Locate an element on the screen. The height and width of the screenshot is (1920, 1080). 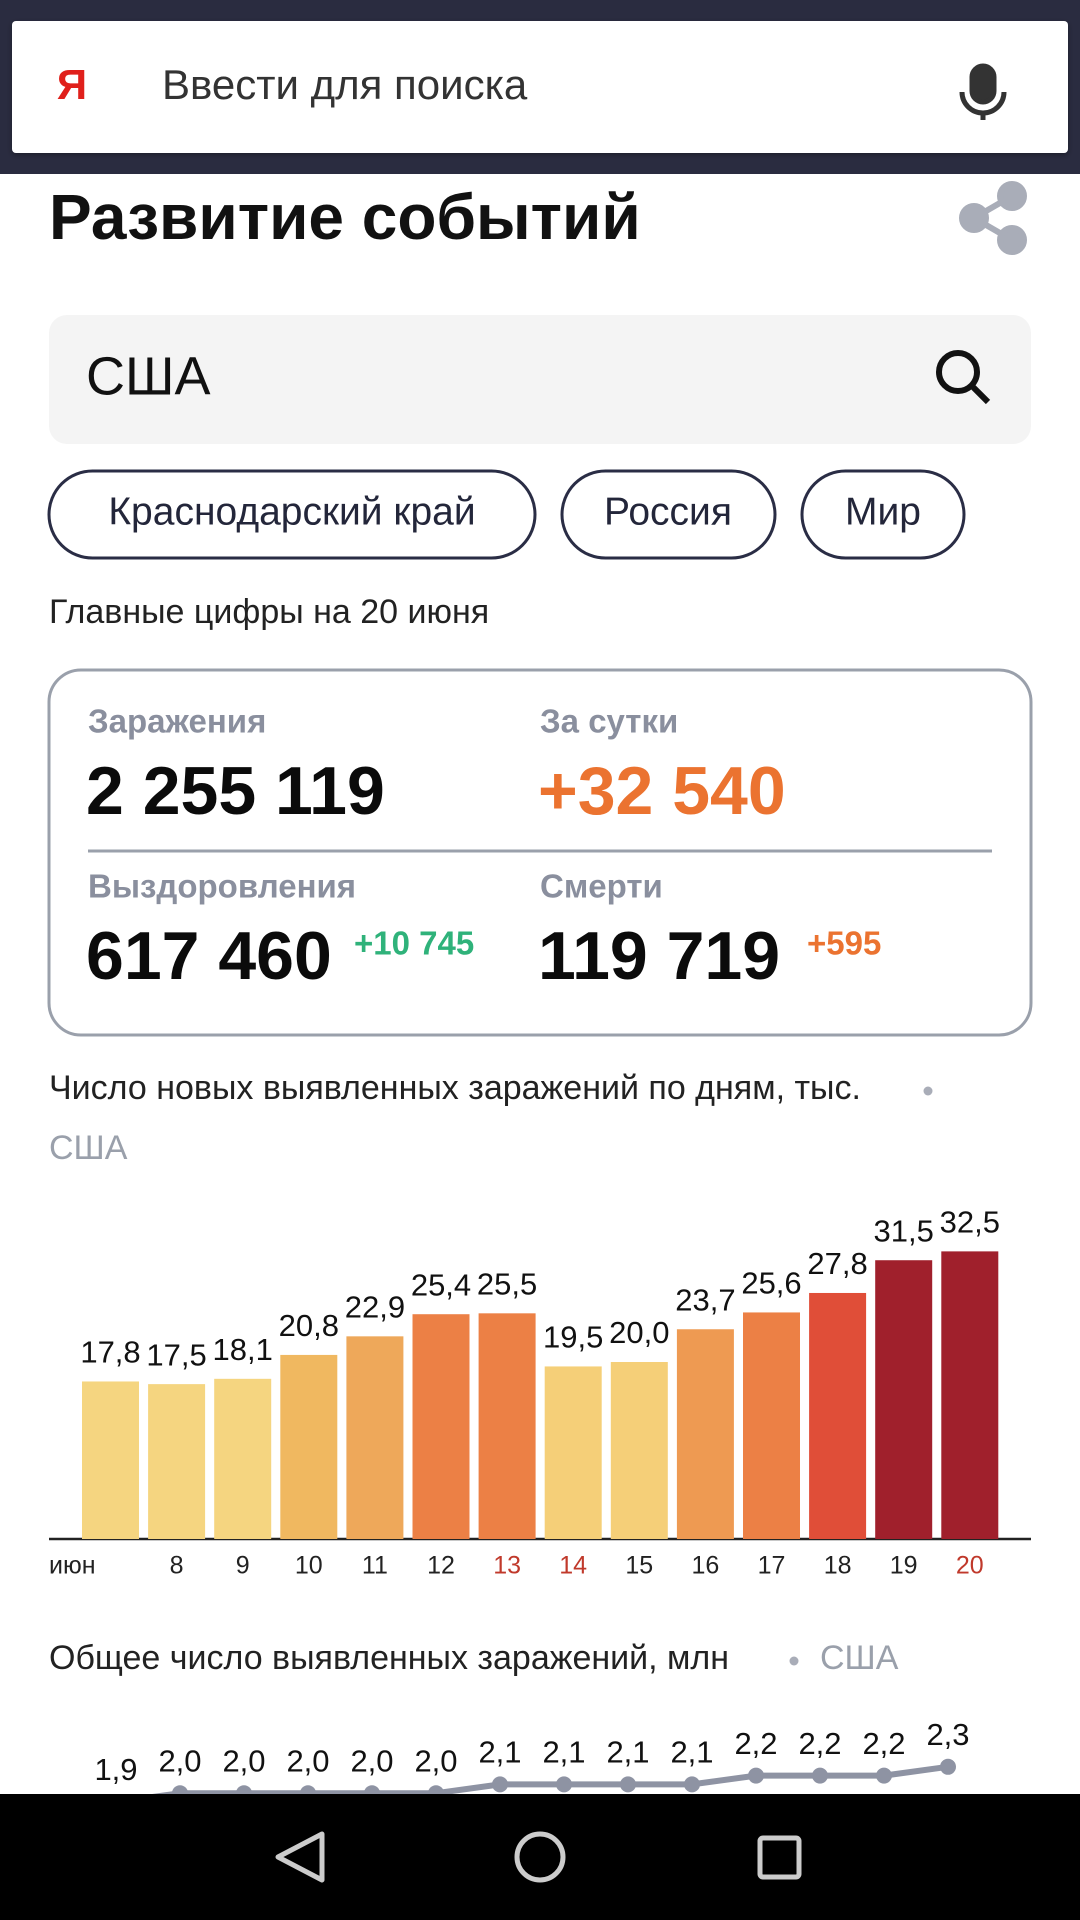
stat-label: Заражения is located at coordinates (177, 721).